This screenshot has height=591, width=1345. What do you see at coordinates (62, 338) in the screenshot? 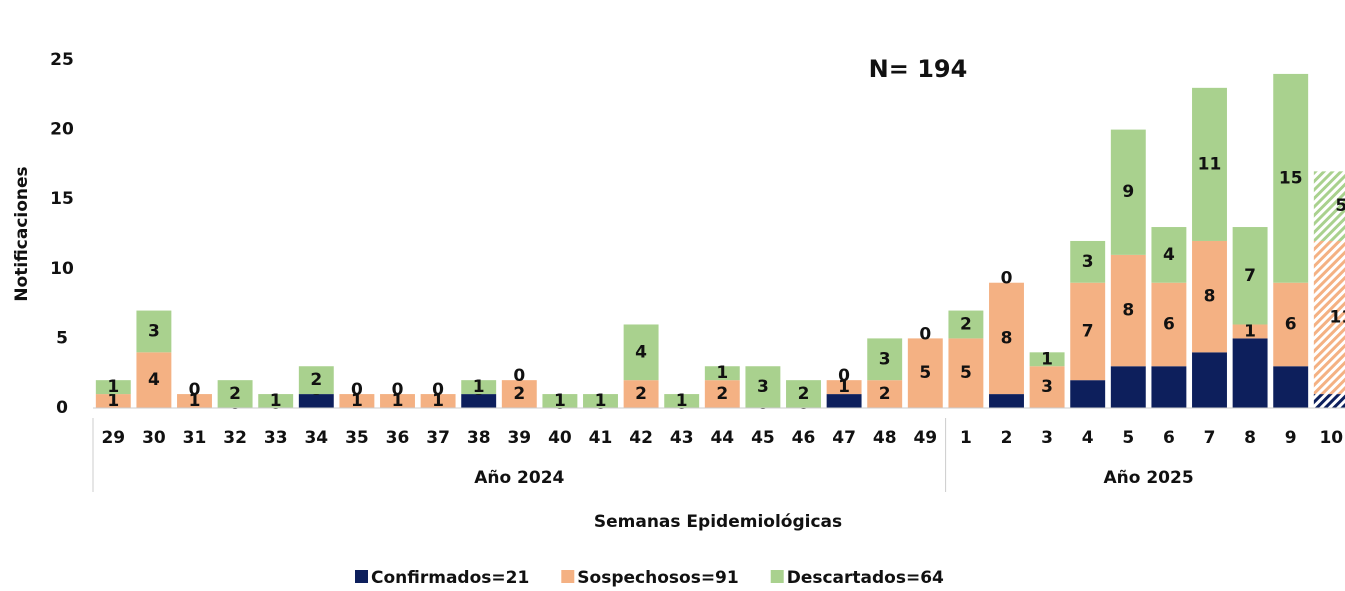
I see `y-tick-label: 5` at bounding box center [62, 338].